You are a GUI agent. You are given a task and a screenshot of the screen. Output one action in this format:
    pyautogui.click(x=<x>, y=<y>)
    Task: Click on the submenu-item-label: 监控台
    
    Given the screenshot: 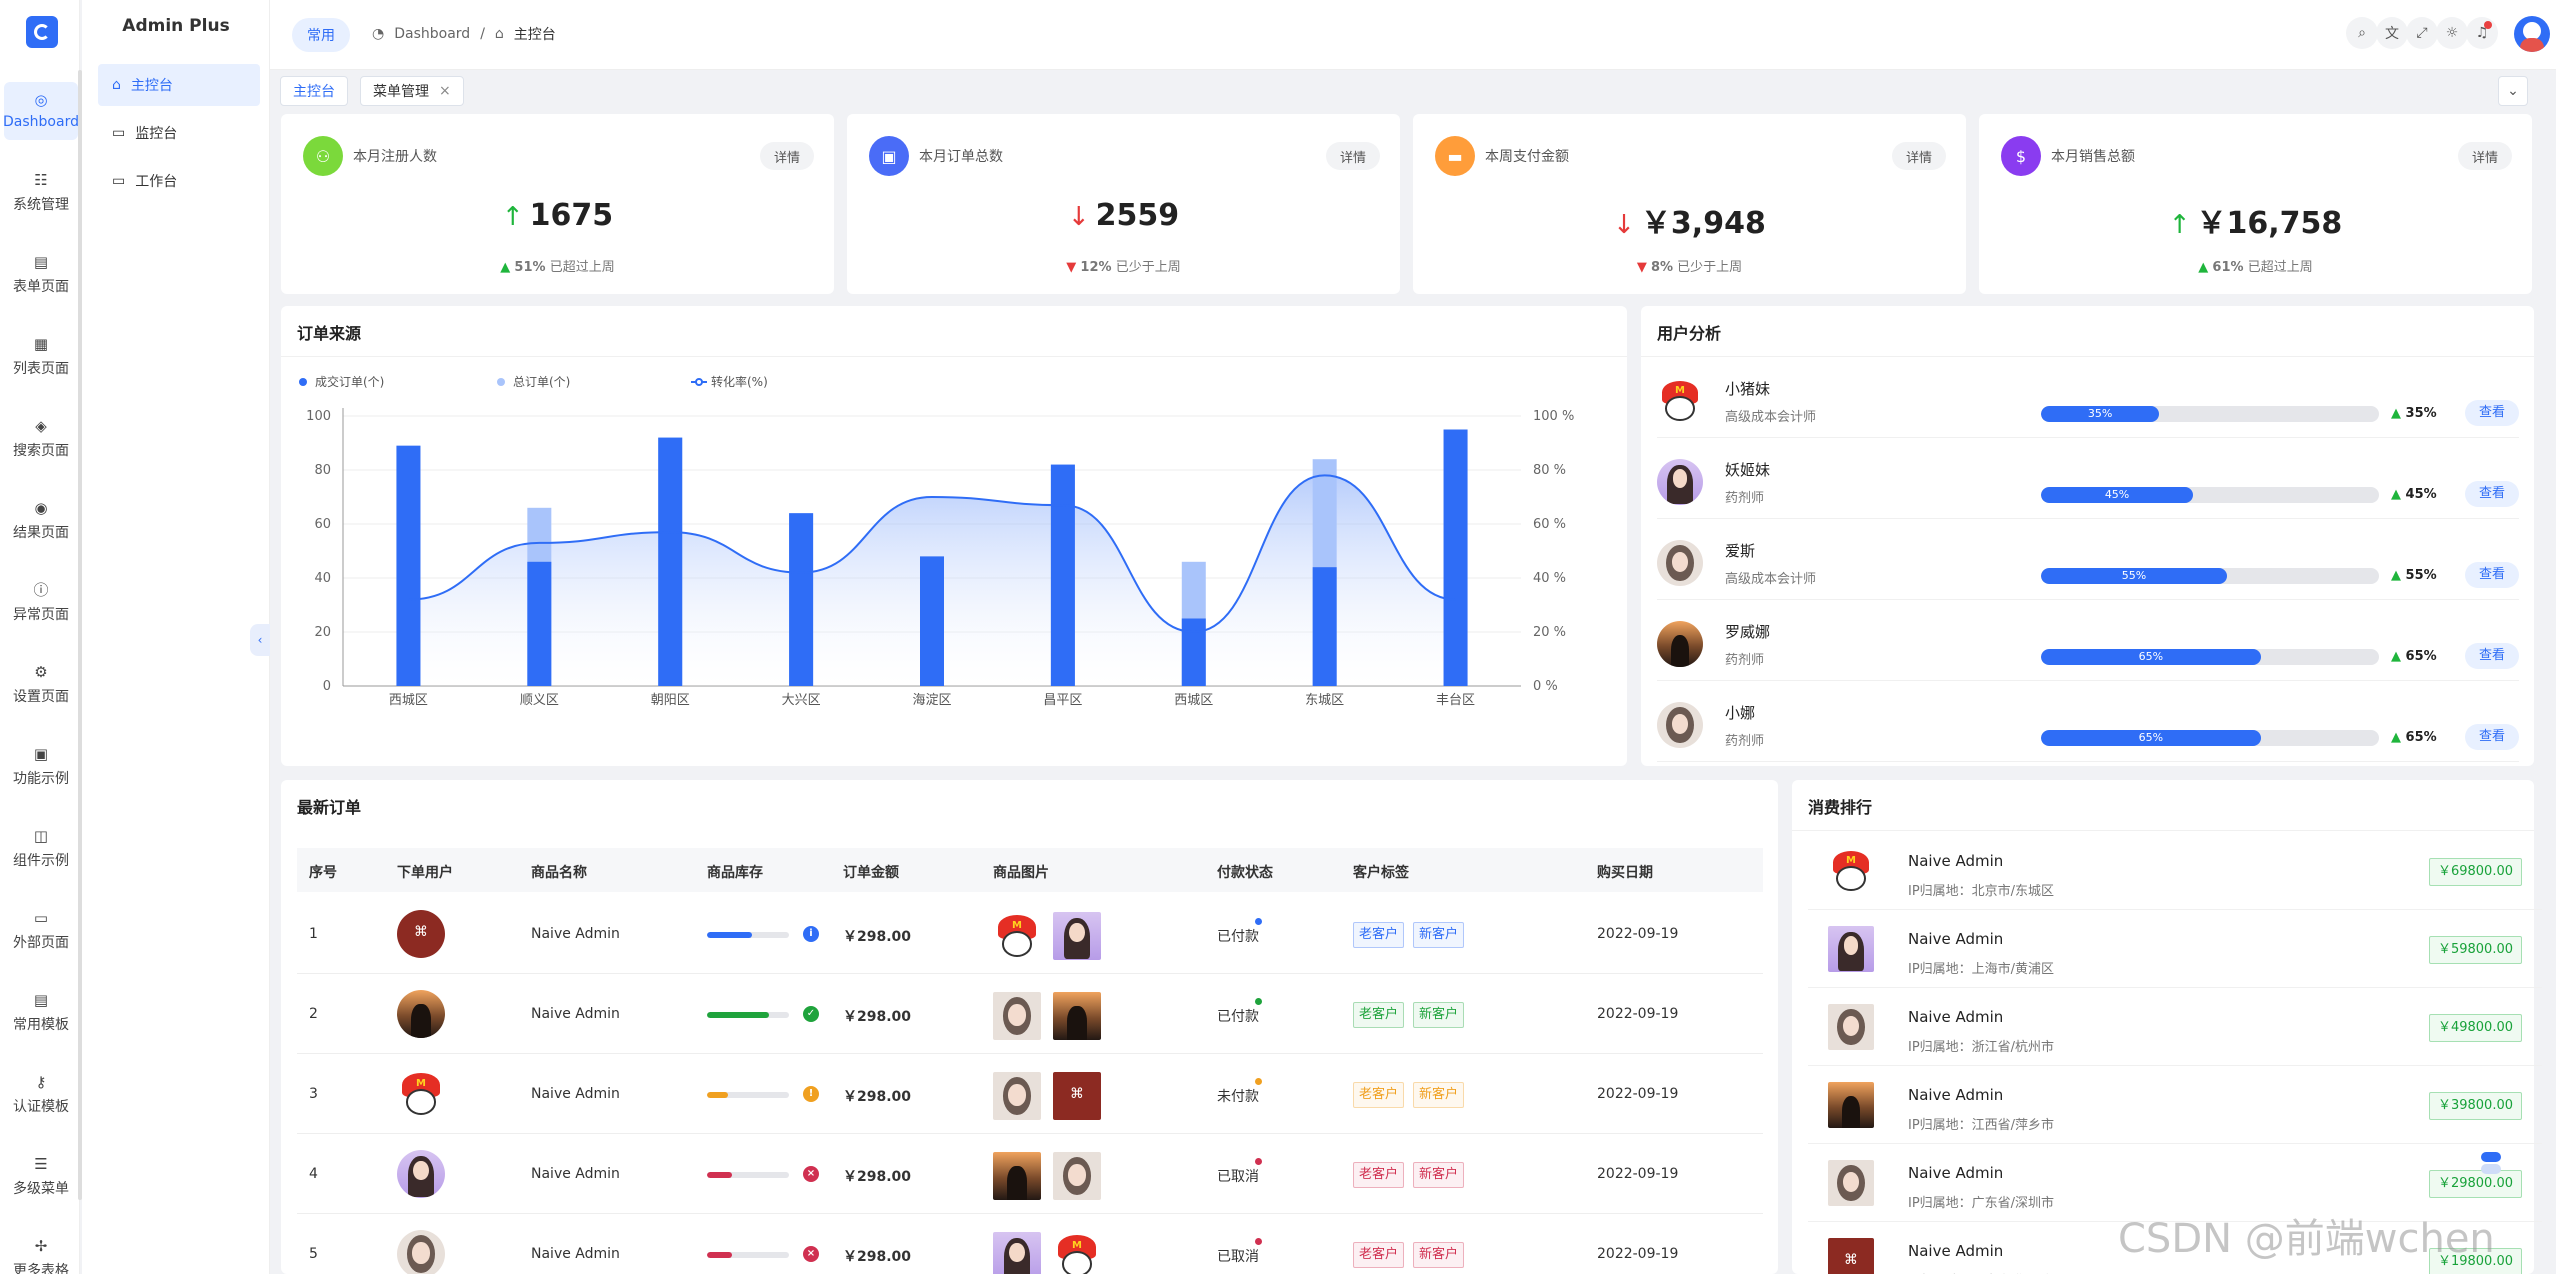 What is the action you would take?
    pyautogui.click(x=156, y=134)
    